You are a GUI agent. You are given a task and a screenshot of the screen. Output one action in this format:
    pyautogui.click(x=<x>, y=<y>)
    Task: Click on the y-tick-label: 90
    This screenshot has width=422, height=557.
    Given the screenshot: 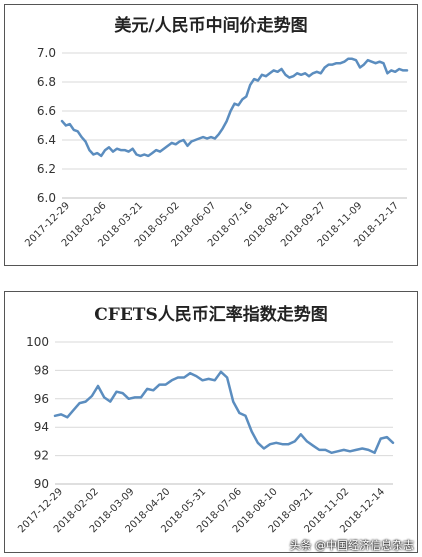 What is the action you would take?
    pyautogui.click(x=41, y=484)
    